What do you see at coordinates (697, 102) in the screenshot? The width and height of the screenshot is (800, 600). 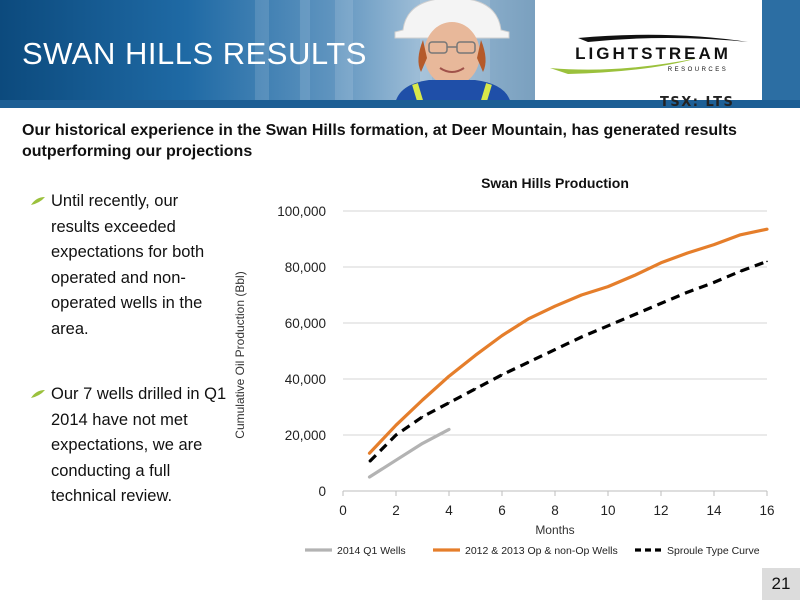 I see `ticker-symbol: TSX: LTS` at bounding box center [697, 102].